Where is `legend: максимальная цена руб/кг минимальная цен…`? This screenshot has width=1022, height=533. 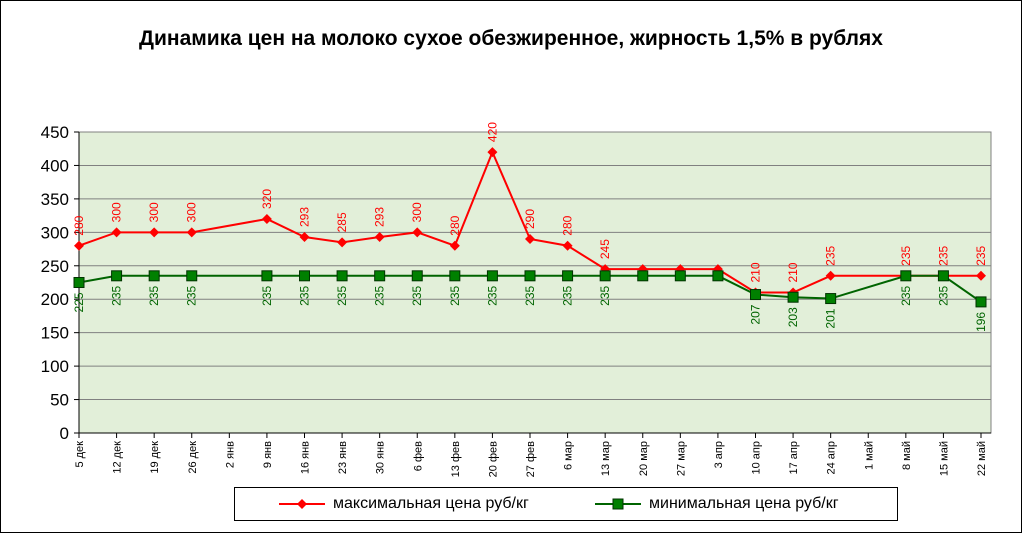 legend: максимальная цена руб/кг минимальная цен… is located at coordinates (566, 504).